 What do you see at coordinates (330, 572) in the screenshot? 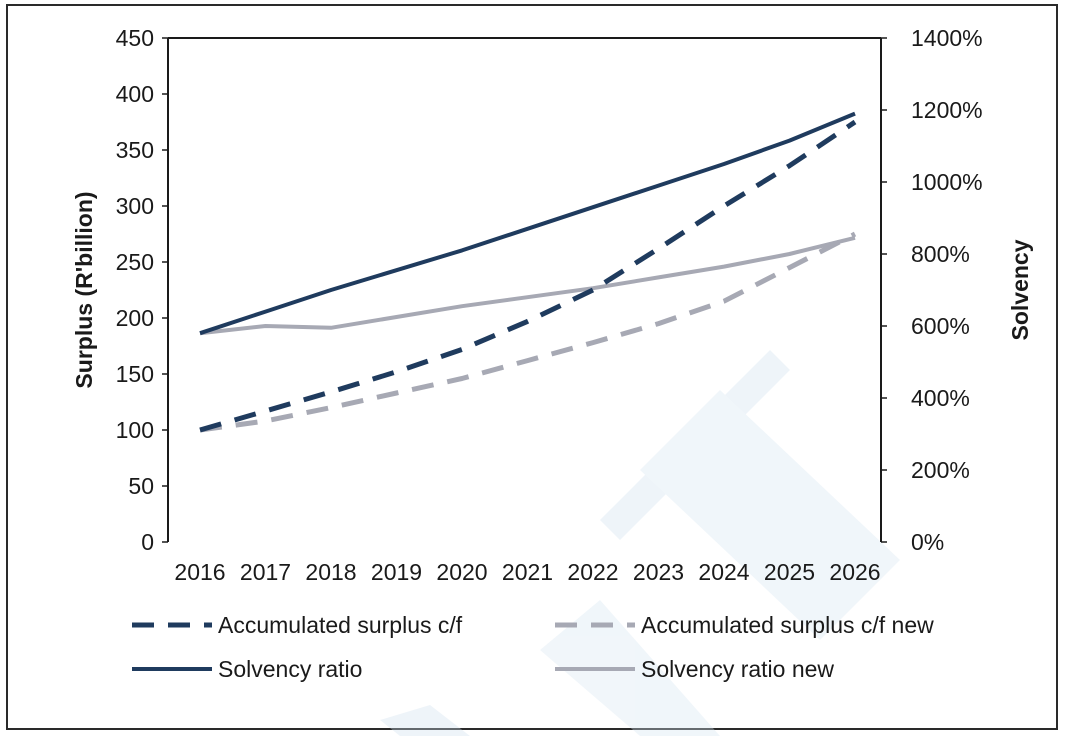
I see `x-tick-label: 2018` at bounding box center [330, 572].